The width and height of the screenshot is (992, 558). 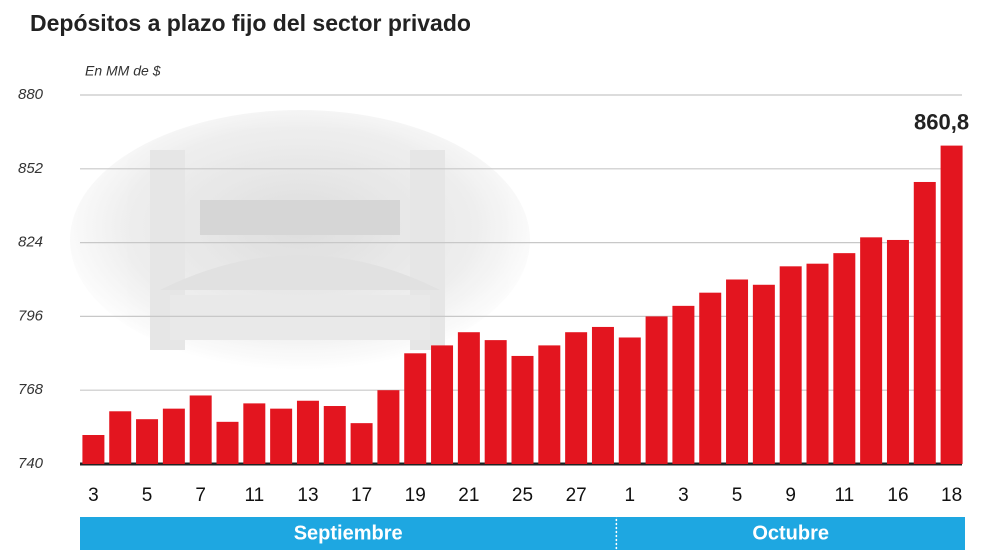 What do you see at coordinates (31, 389) in the screenshot?
I see `y-tick-label: 768` at bounding box center [31, 389].